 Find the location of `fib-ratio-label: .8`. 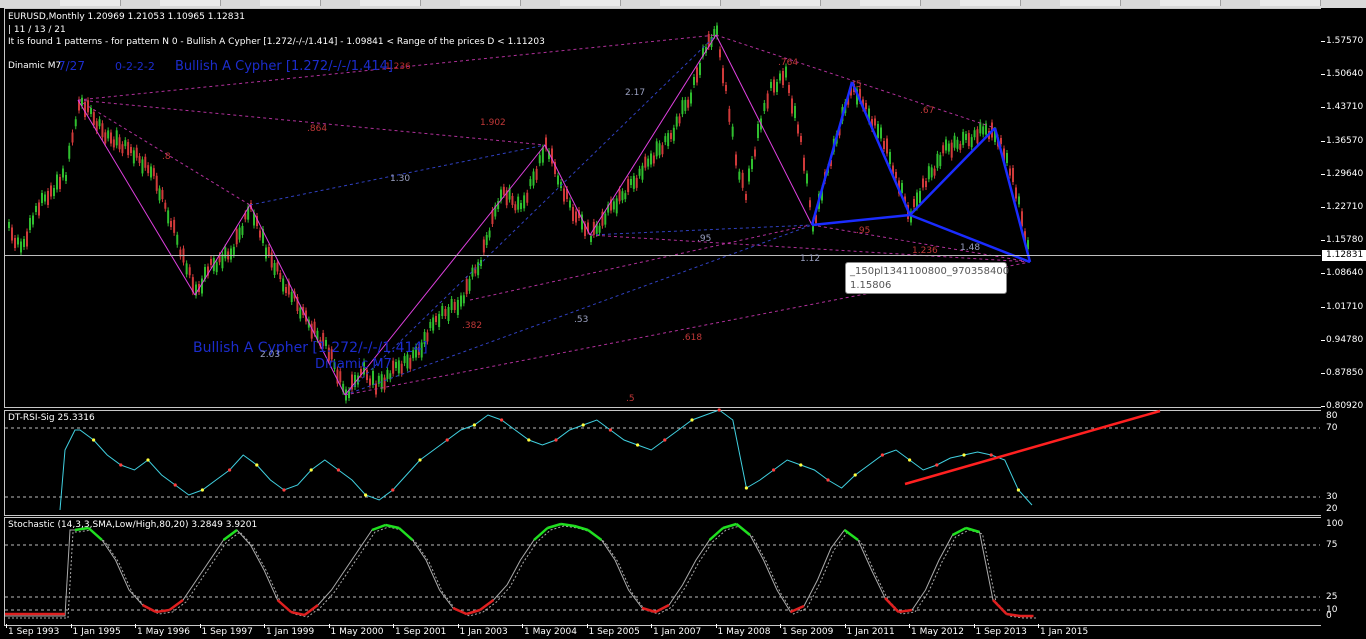

fib-ratio-label: .8 is located at coordinates (166, 157).